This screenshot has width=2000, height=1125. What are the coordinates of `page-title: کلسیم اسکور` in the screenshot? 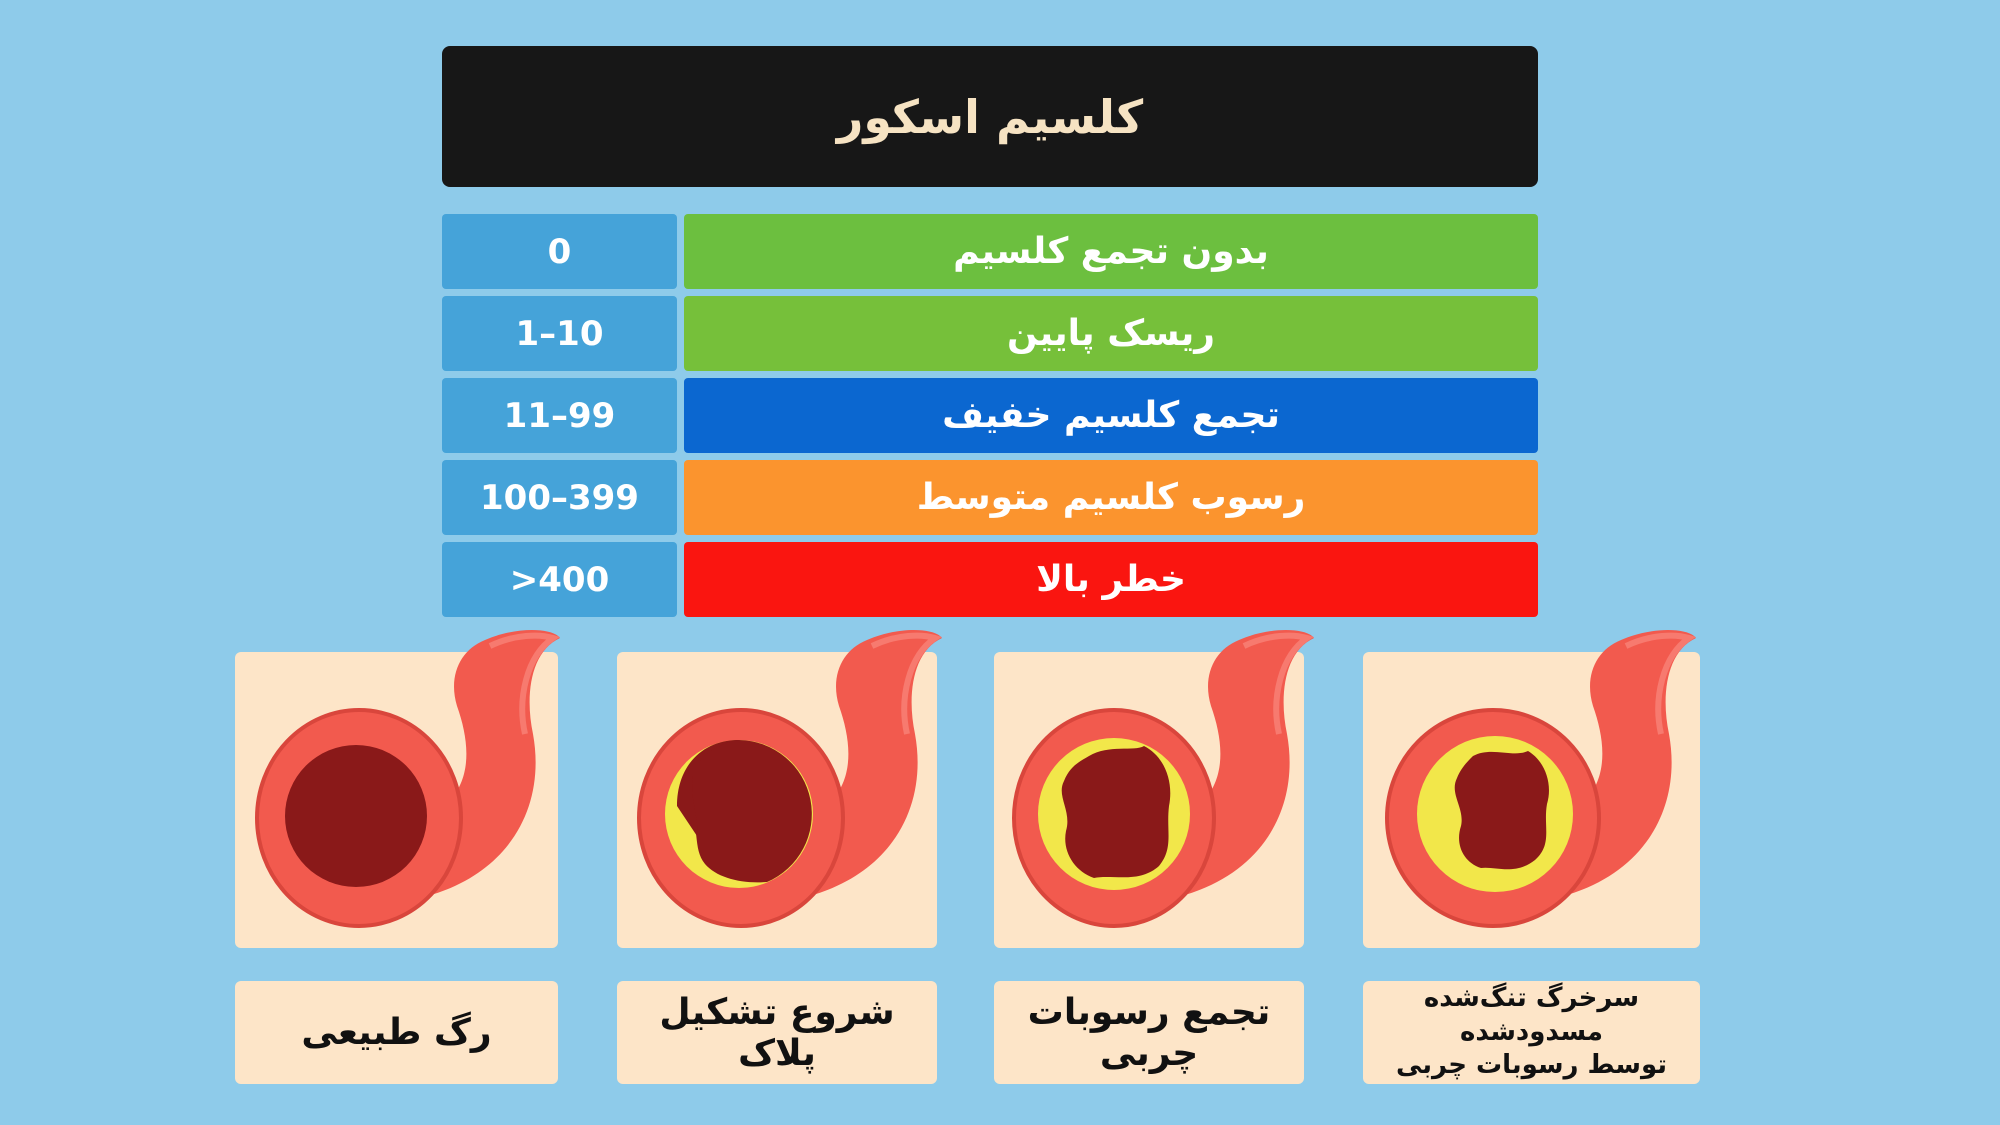 It's located at (990, 116).